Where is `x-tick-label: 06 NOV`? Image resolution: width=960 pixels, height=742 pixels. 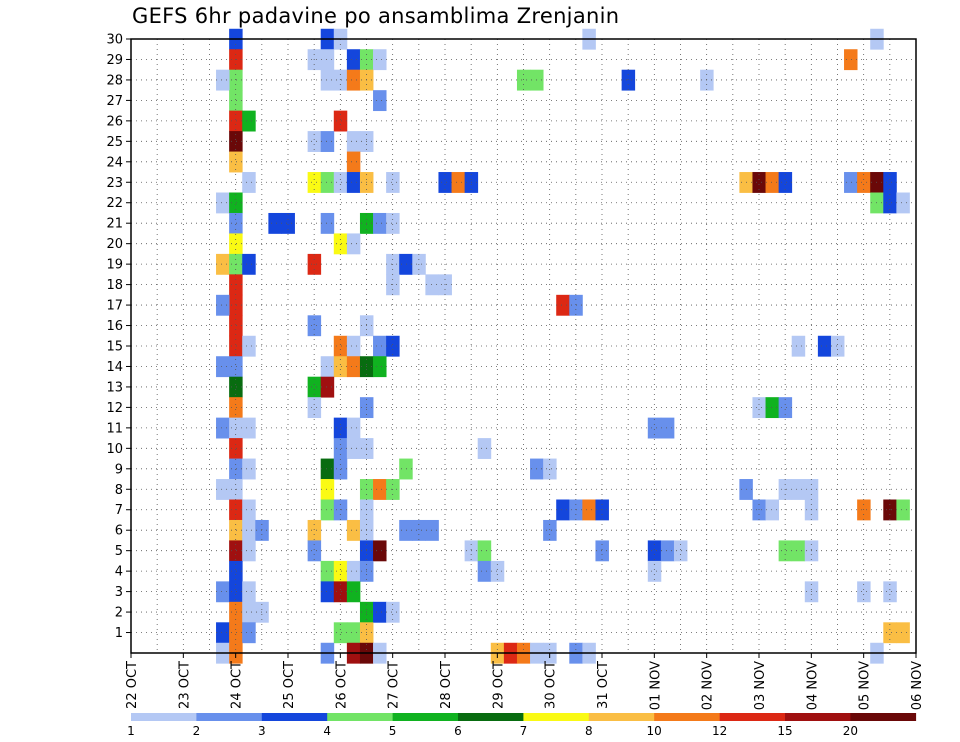
x-tick-label: 06 NOV is located at coordinates (917, 685).